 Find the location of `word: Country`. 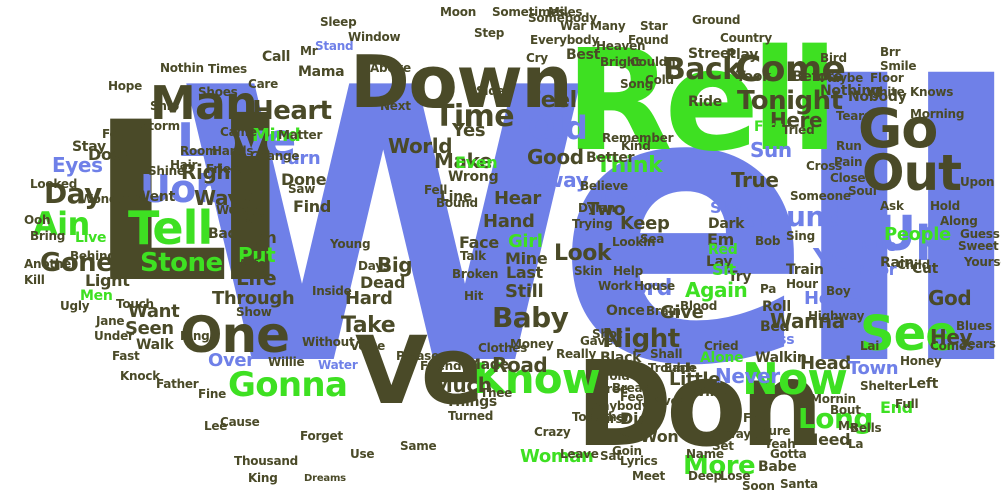

word: Country is located at coordinates (746, 38).